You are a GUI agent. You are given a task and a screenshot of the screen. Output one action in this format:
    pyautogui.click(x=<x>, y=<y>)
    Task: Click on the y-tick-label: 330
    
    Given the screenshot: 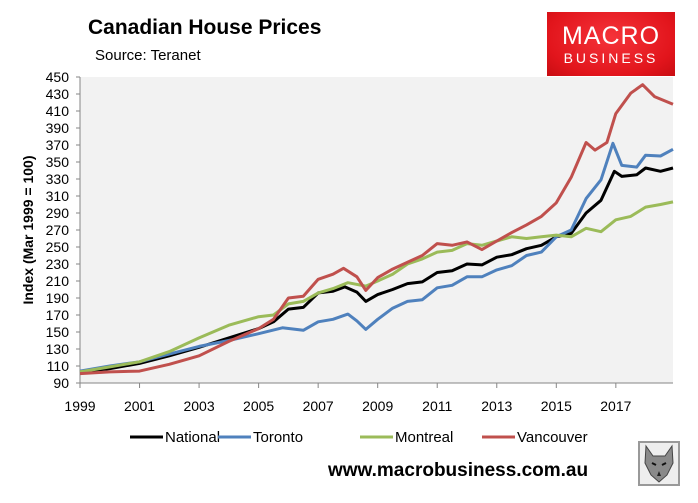 What is the action you would take?
    pyautogui.click(x=58, y=179)
    